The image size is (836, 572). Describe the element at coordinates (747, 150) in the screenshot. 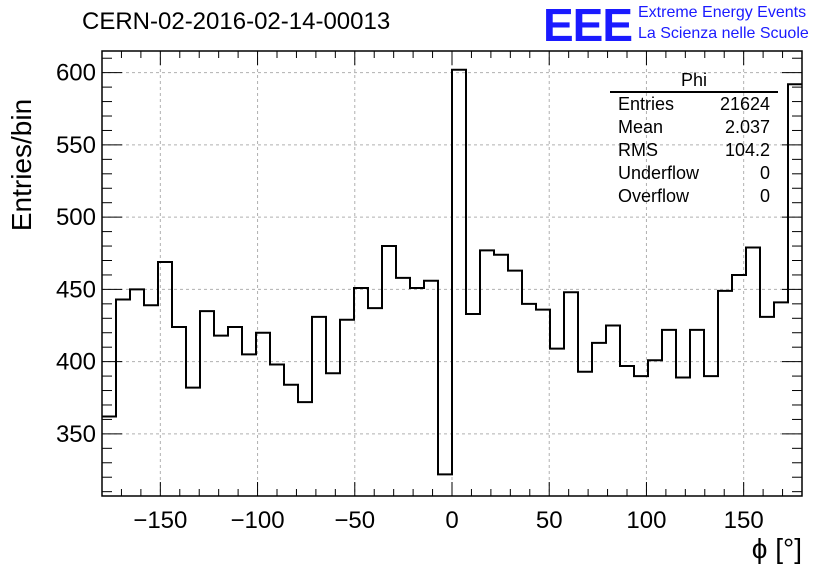

I see `stats-value: 104.2` at that location.